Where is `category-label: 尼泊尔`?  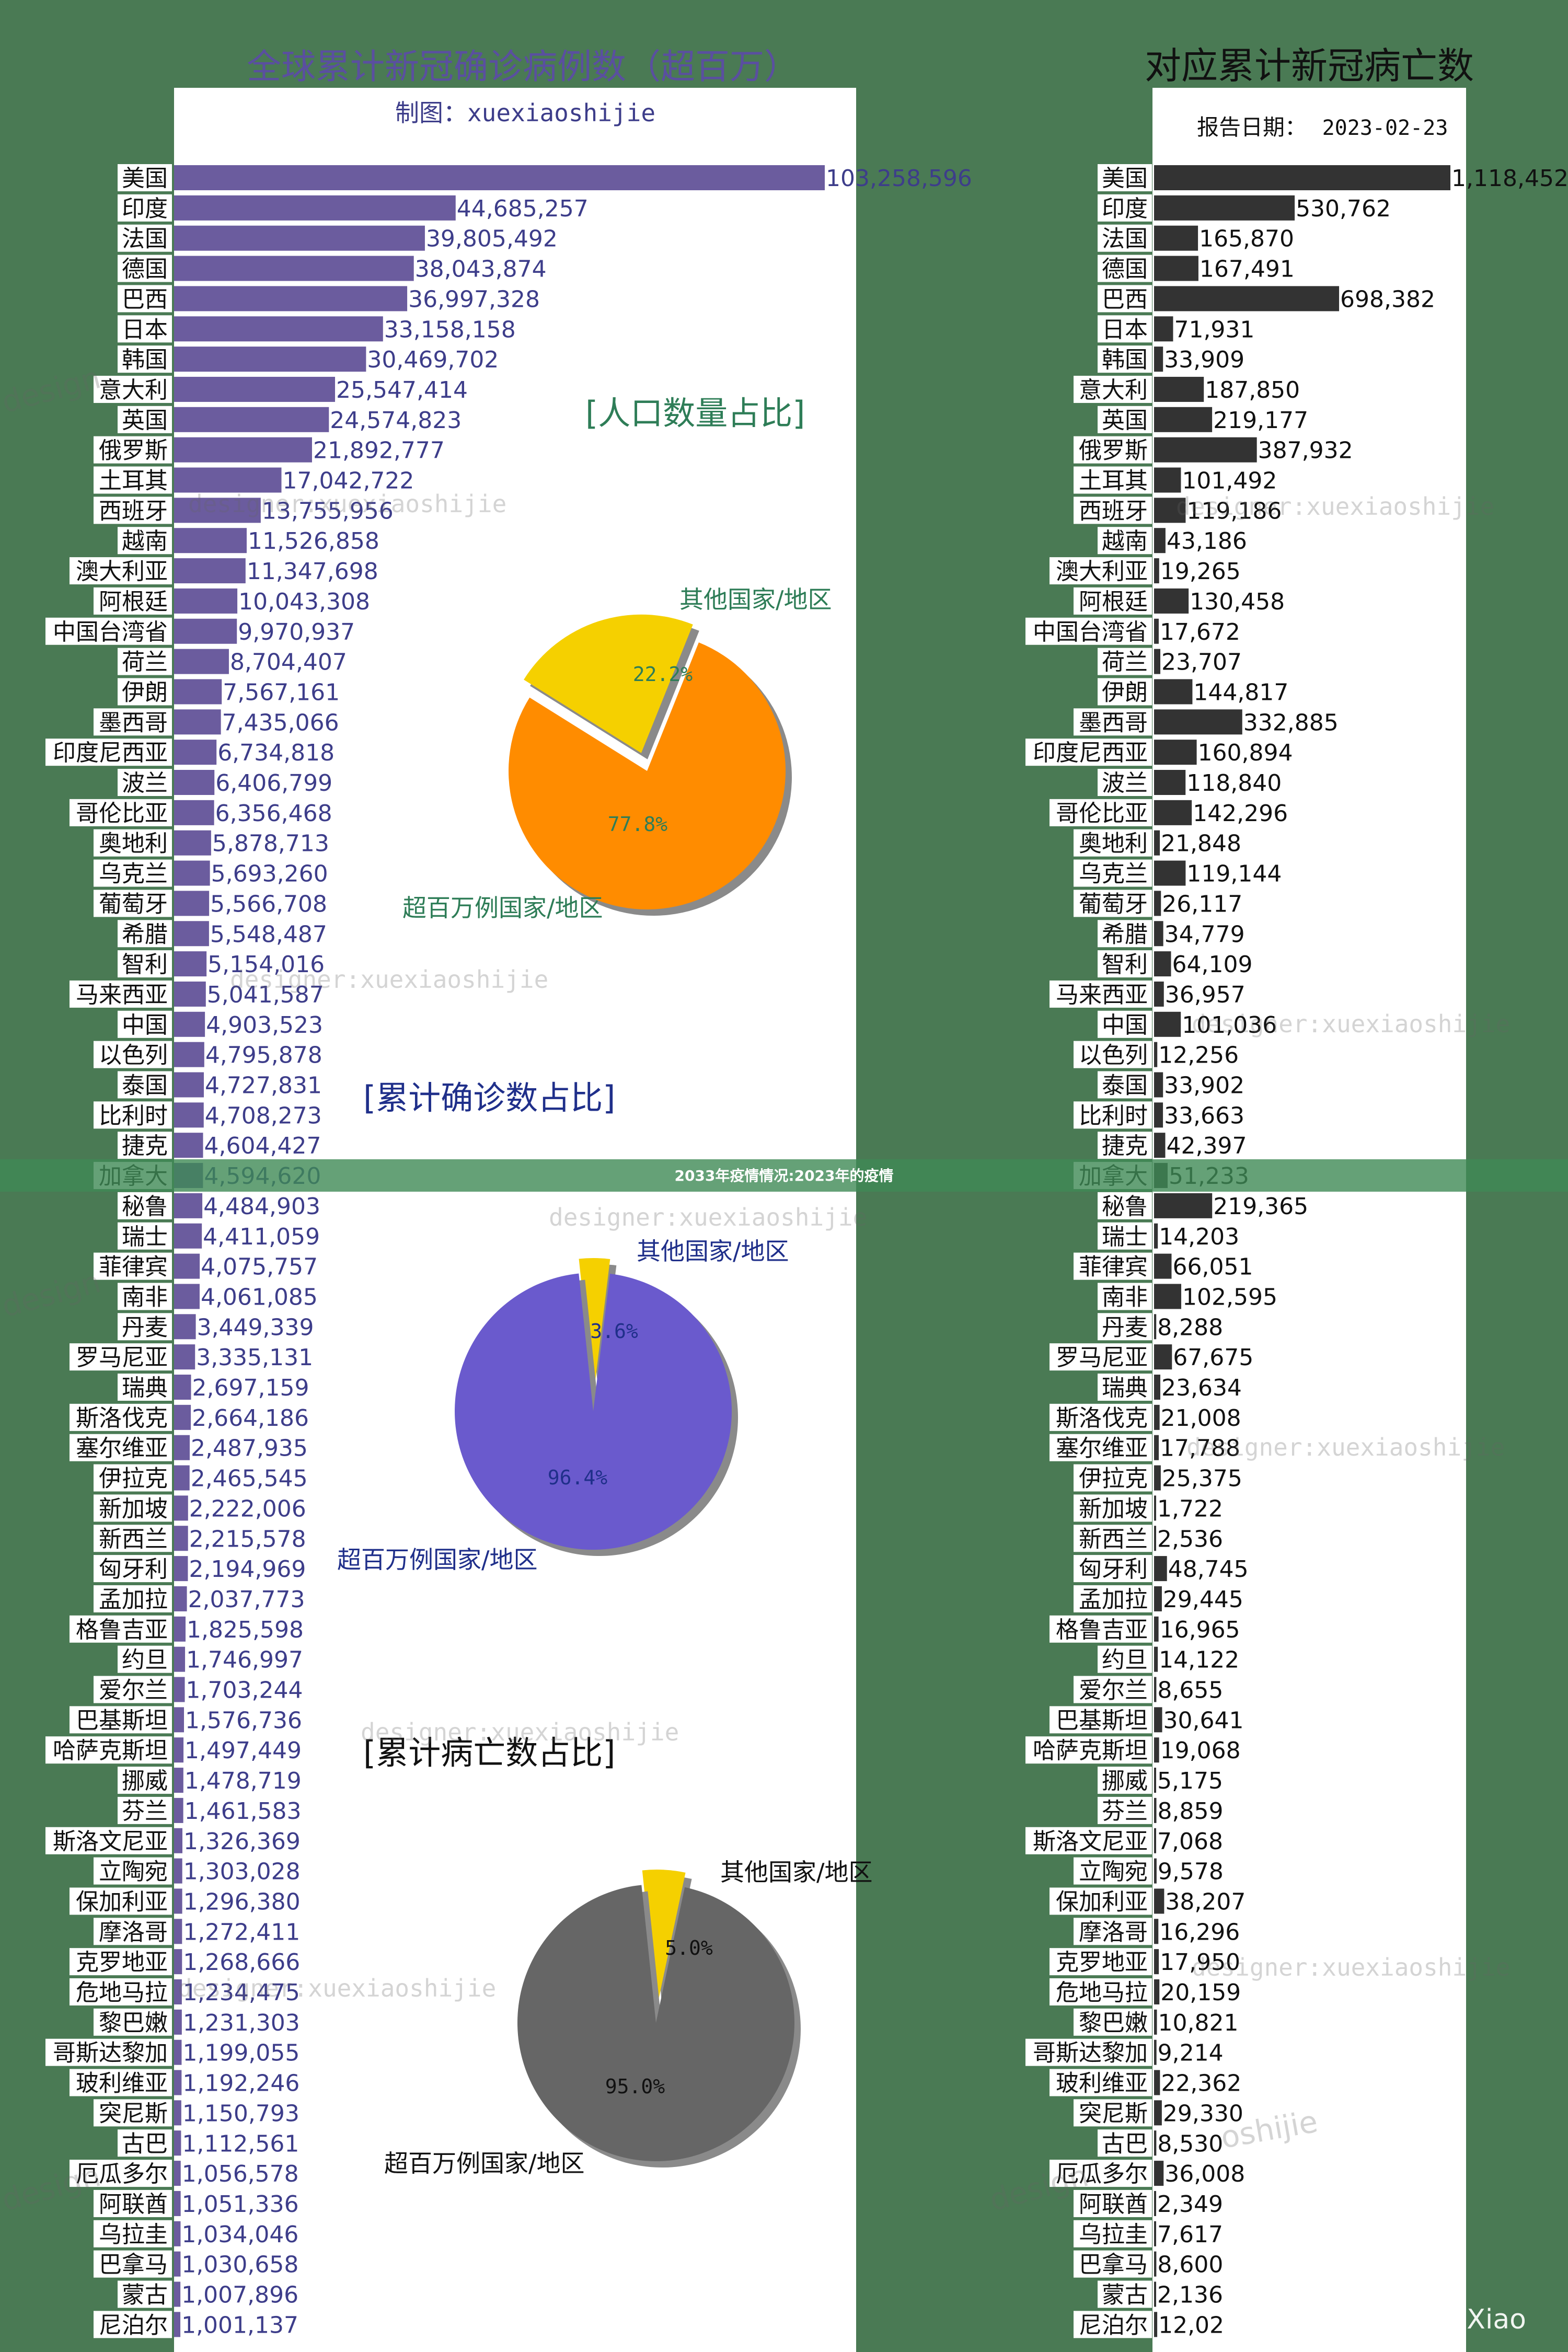
category-label: 尼泊尔 is located at coordinates (1113, 2325).